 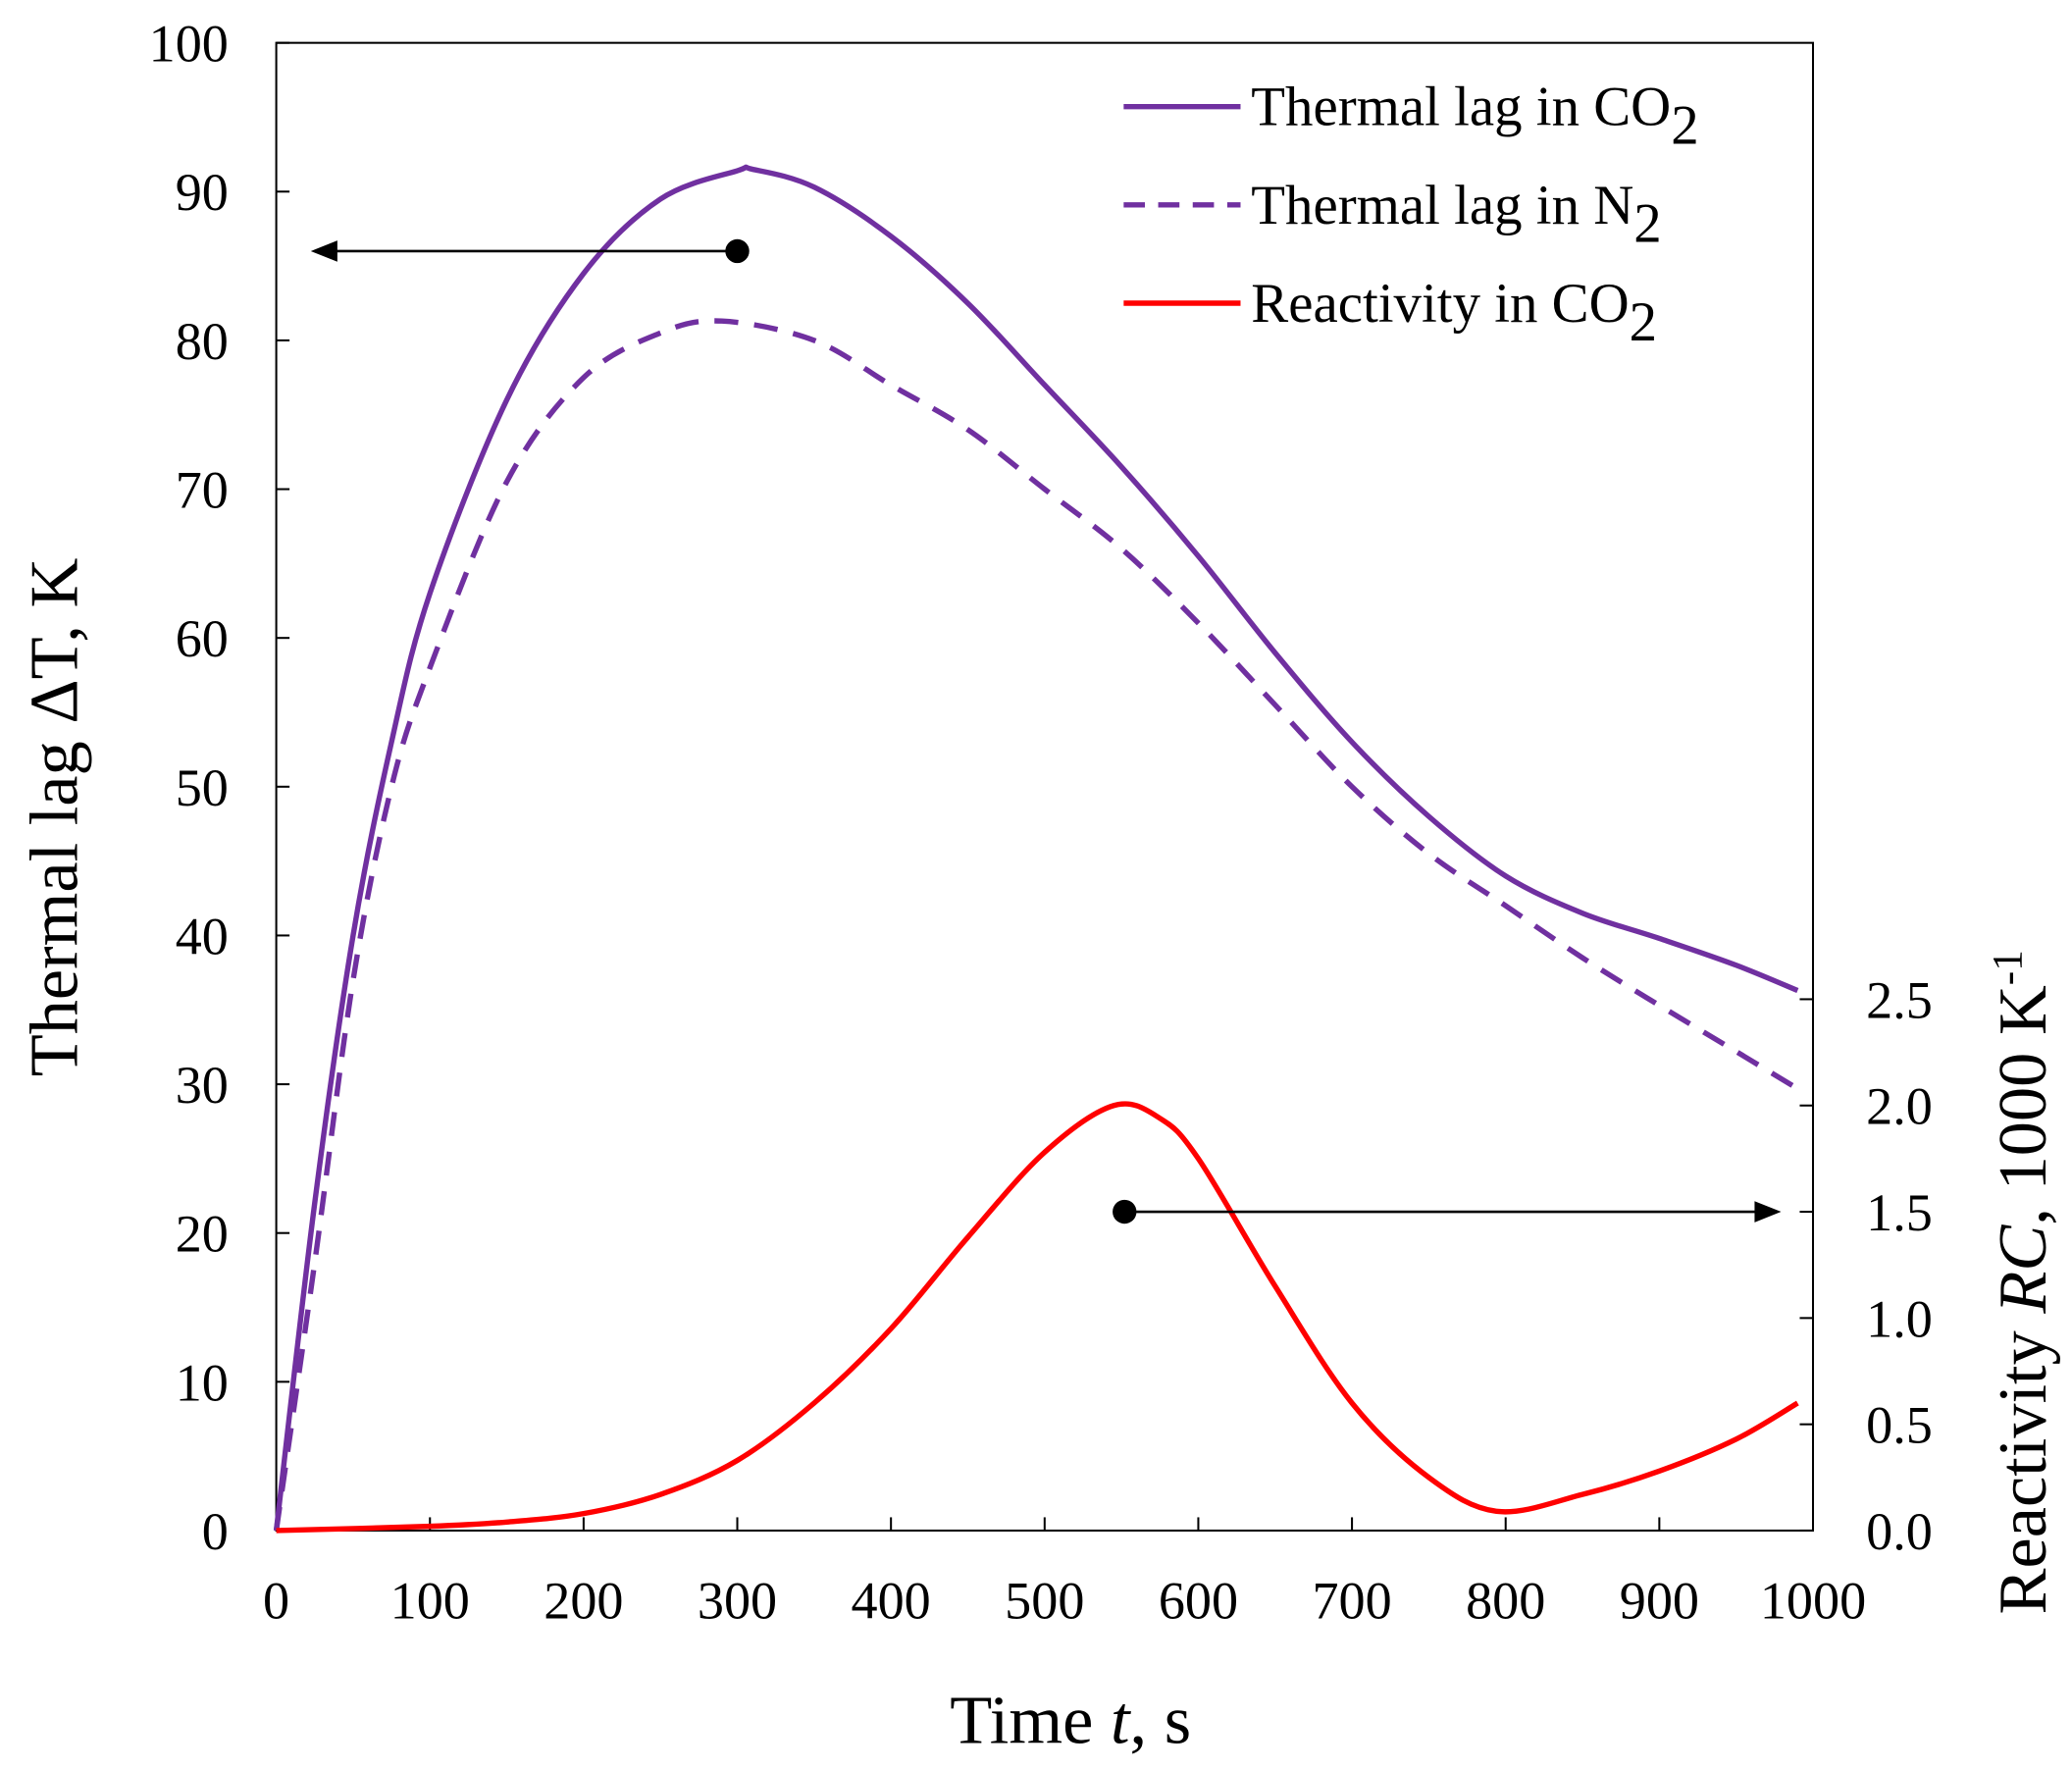 I want to click on x-tick-label: 700, so click(x=1351, y=1601).